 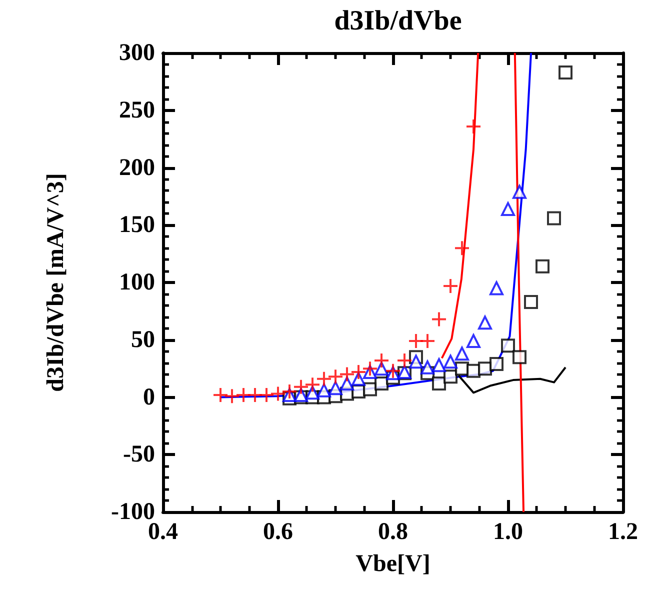 What do you see at coordinates (137, 225) in the screenshot?
I see `y-tick-label: 150` at bounding box center [137, 225].